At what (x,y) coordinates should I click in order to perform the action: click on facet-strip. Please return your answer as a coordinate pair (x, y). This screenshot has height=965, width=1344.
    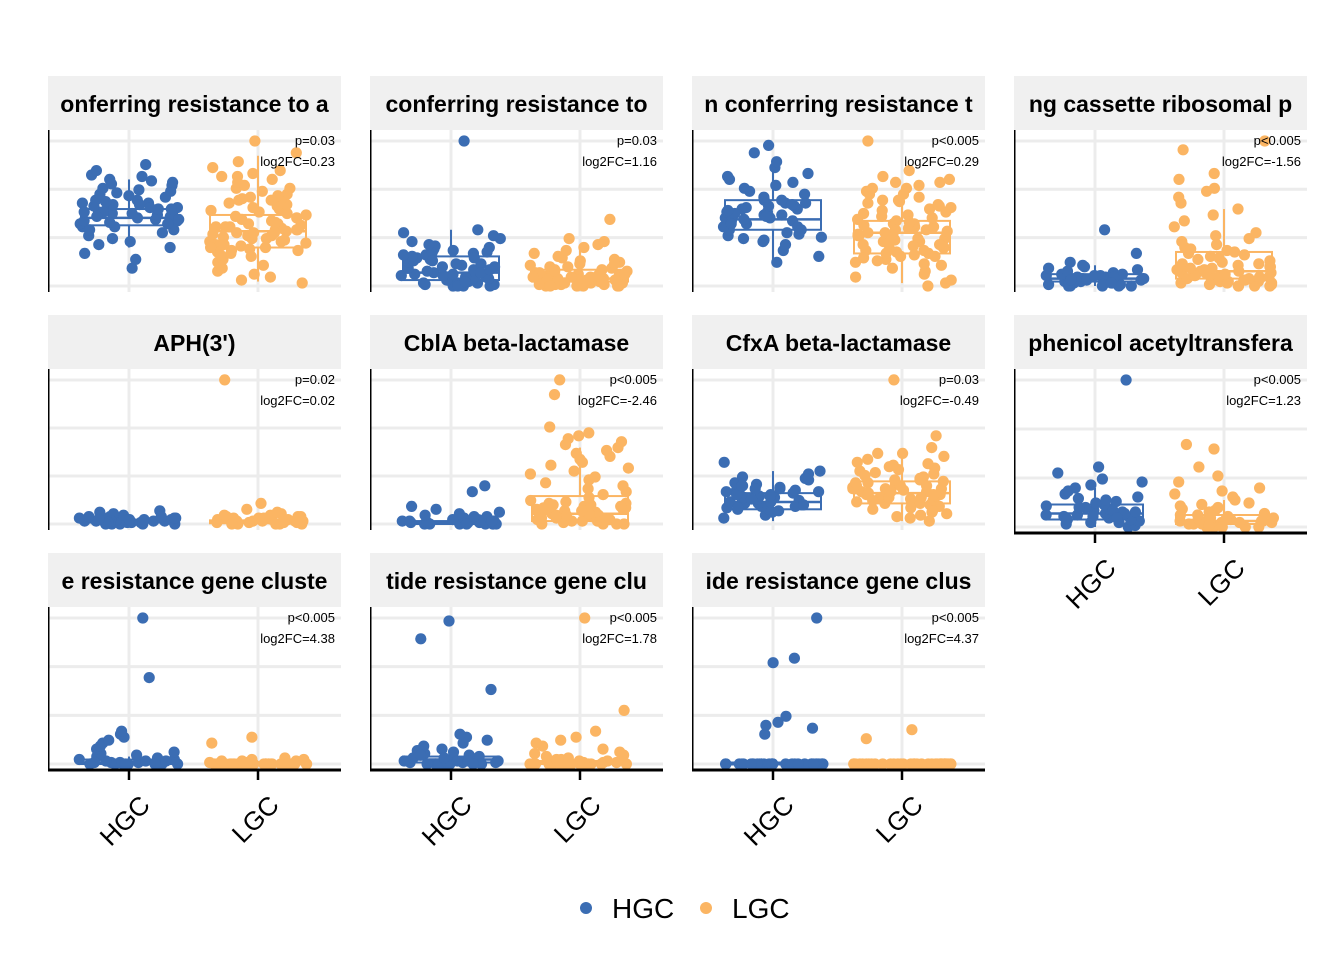
    Looking at the image, I should click on (838, 580).